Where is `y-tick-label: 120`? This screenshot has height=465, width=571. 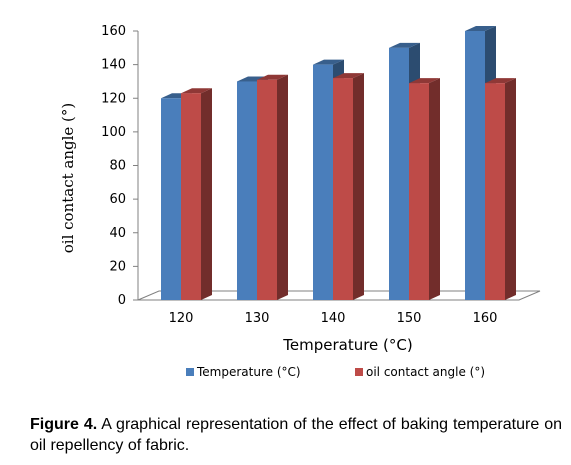
y-tick-label: 120 is located at coordinates (113, 98).